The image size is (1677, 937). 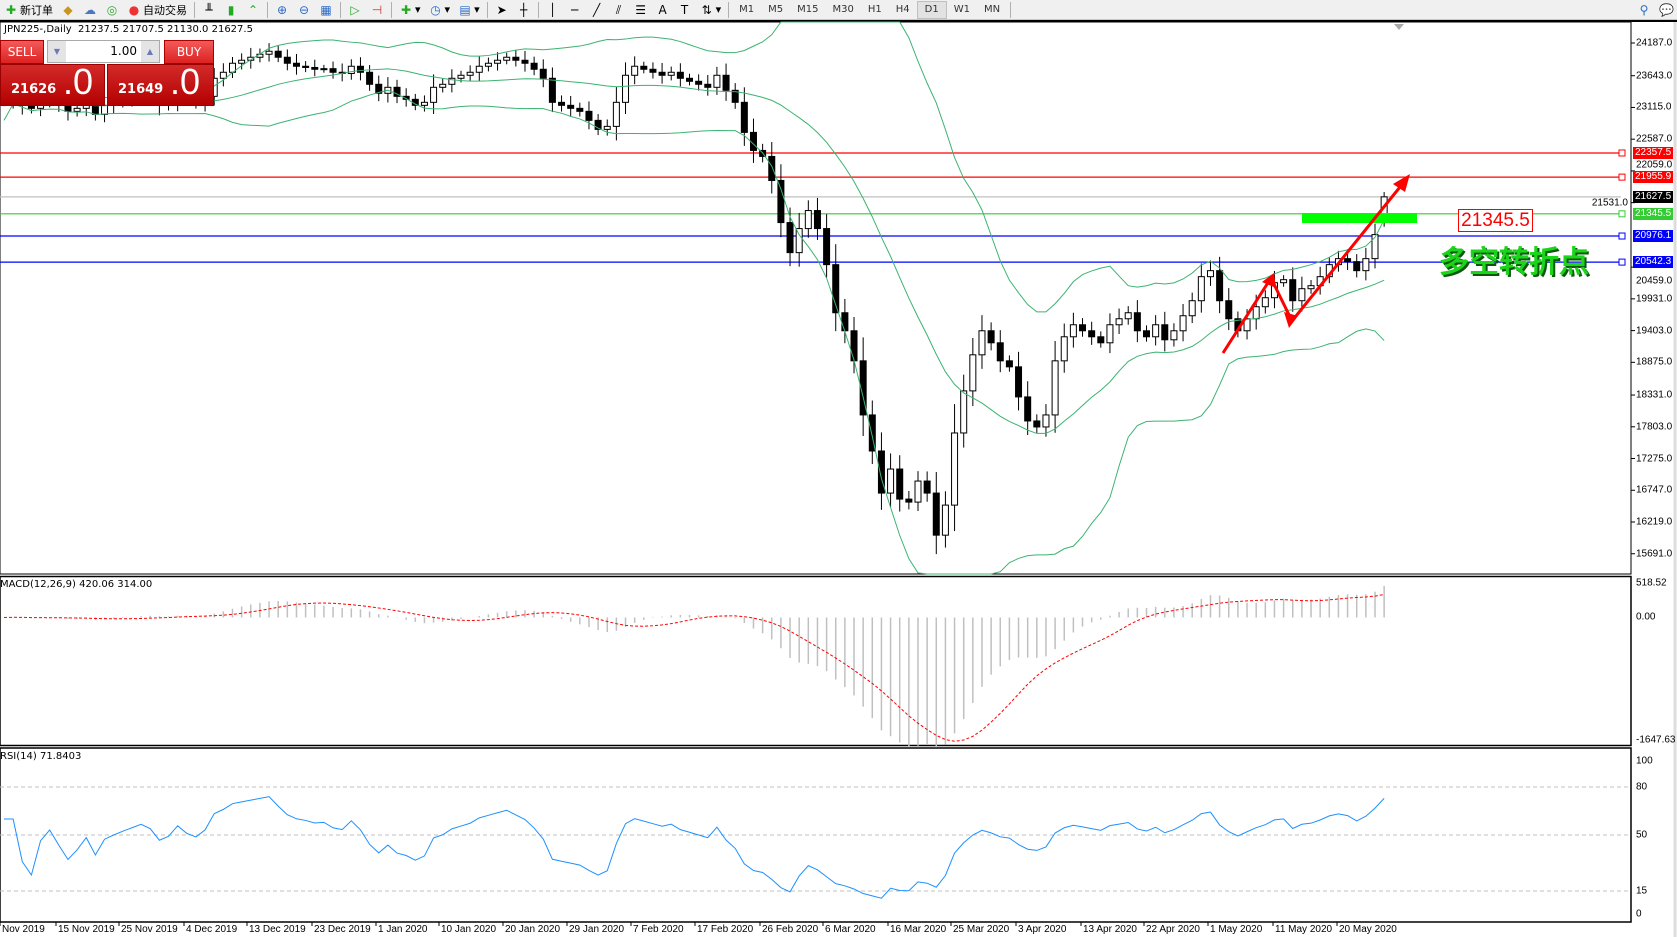 I want to click on text-label-button: T, so click(x=685, y=10).